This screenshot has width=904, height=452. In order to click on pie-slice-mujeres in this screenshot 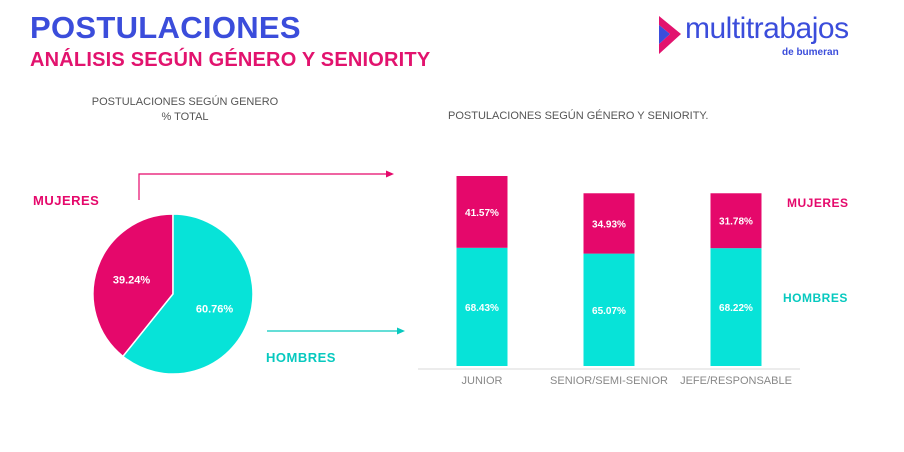, I will do `click(133, 285)`.